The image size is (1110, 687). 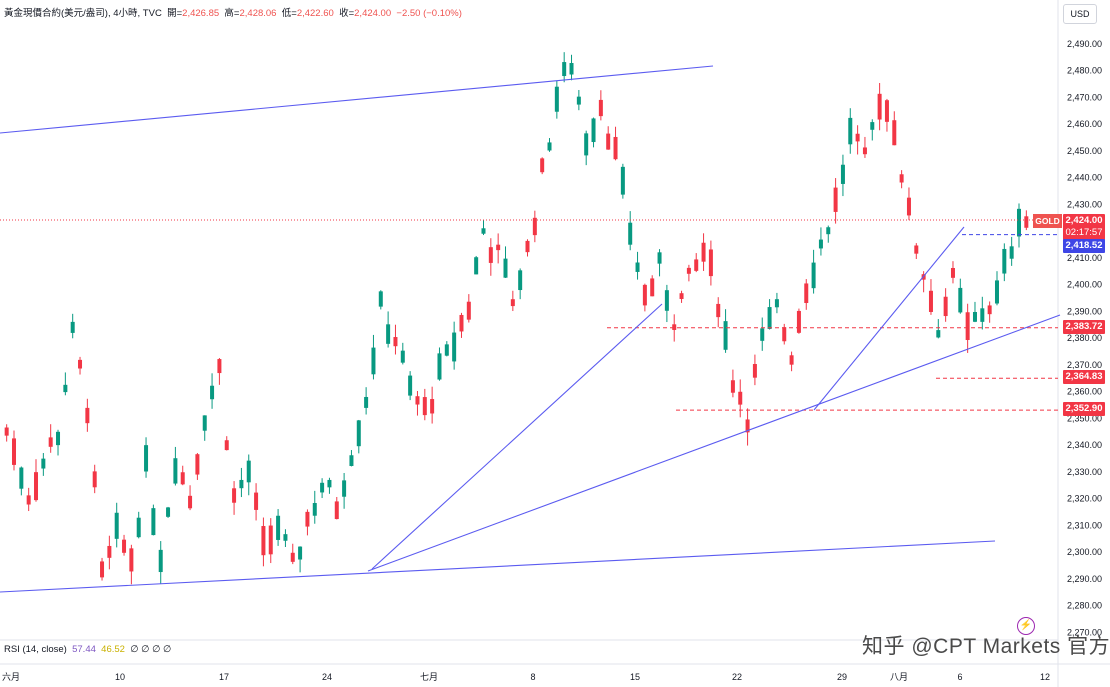 I want to click on price-tick-label: 2,470.00, so click(x=1084, y=97).